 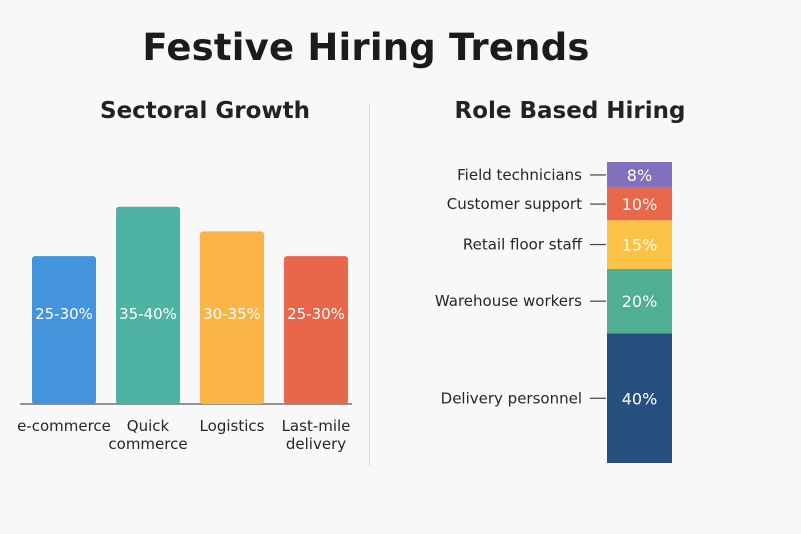 I want to click on role-category-label: Delivery personnel, so click(x=511, y=398).